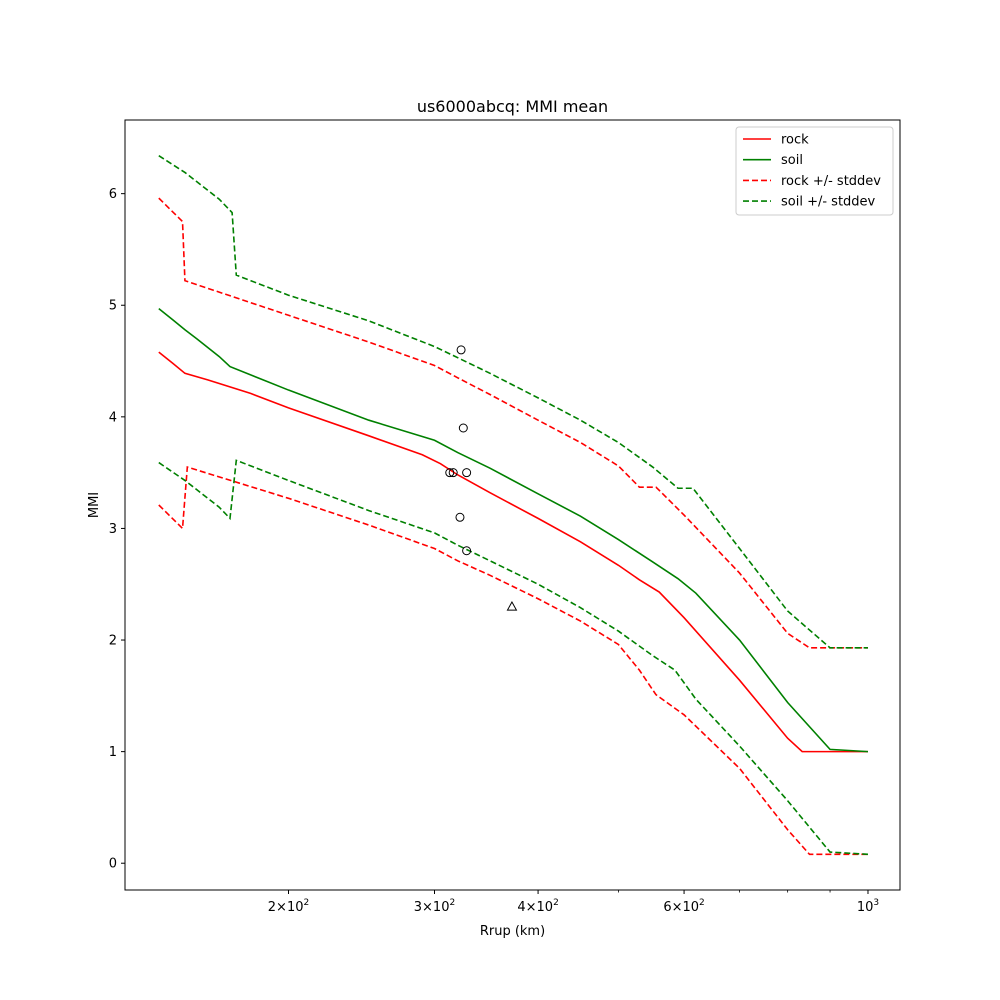  What do you see at coordinates (113, 752) in the screenshot?
I see `y-tick-label: 1` at bounding box center [113, 752].